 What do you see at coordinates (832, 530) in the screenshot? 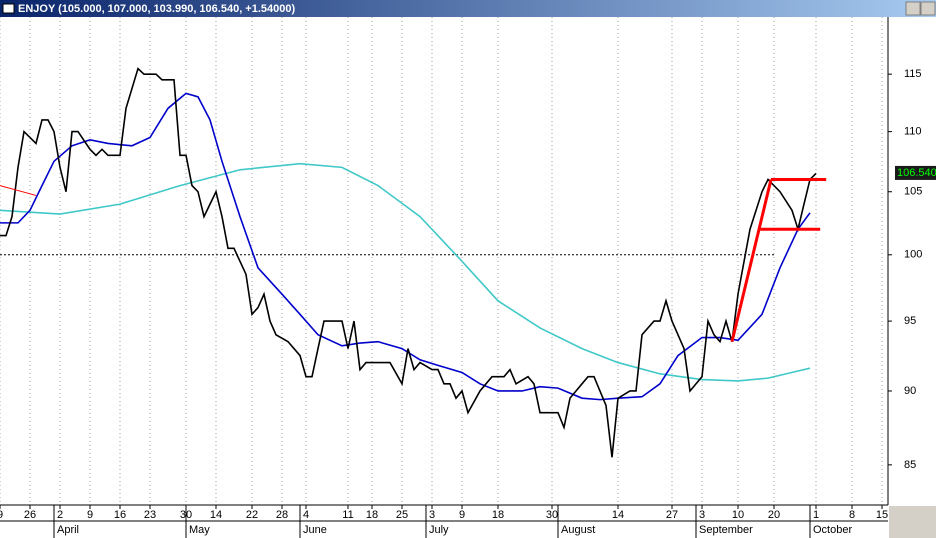
I see `month-label: October` at bounding box center [832, 530].